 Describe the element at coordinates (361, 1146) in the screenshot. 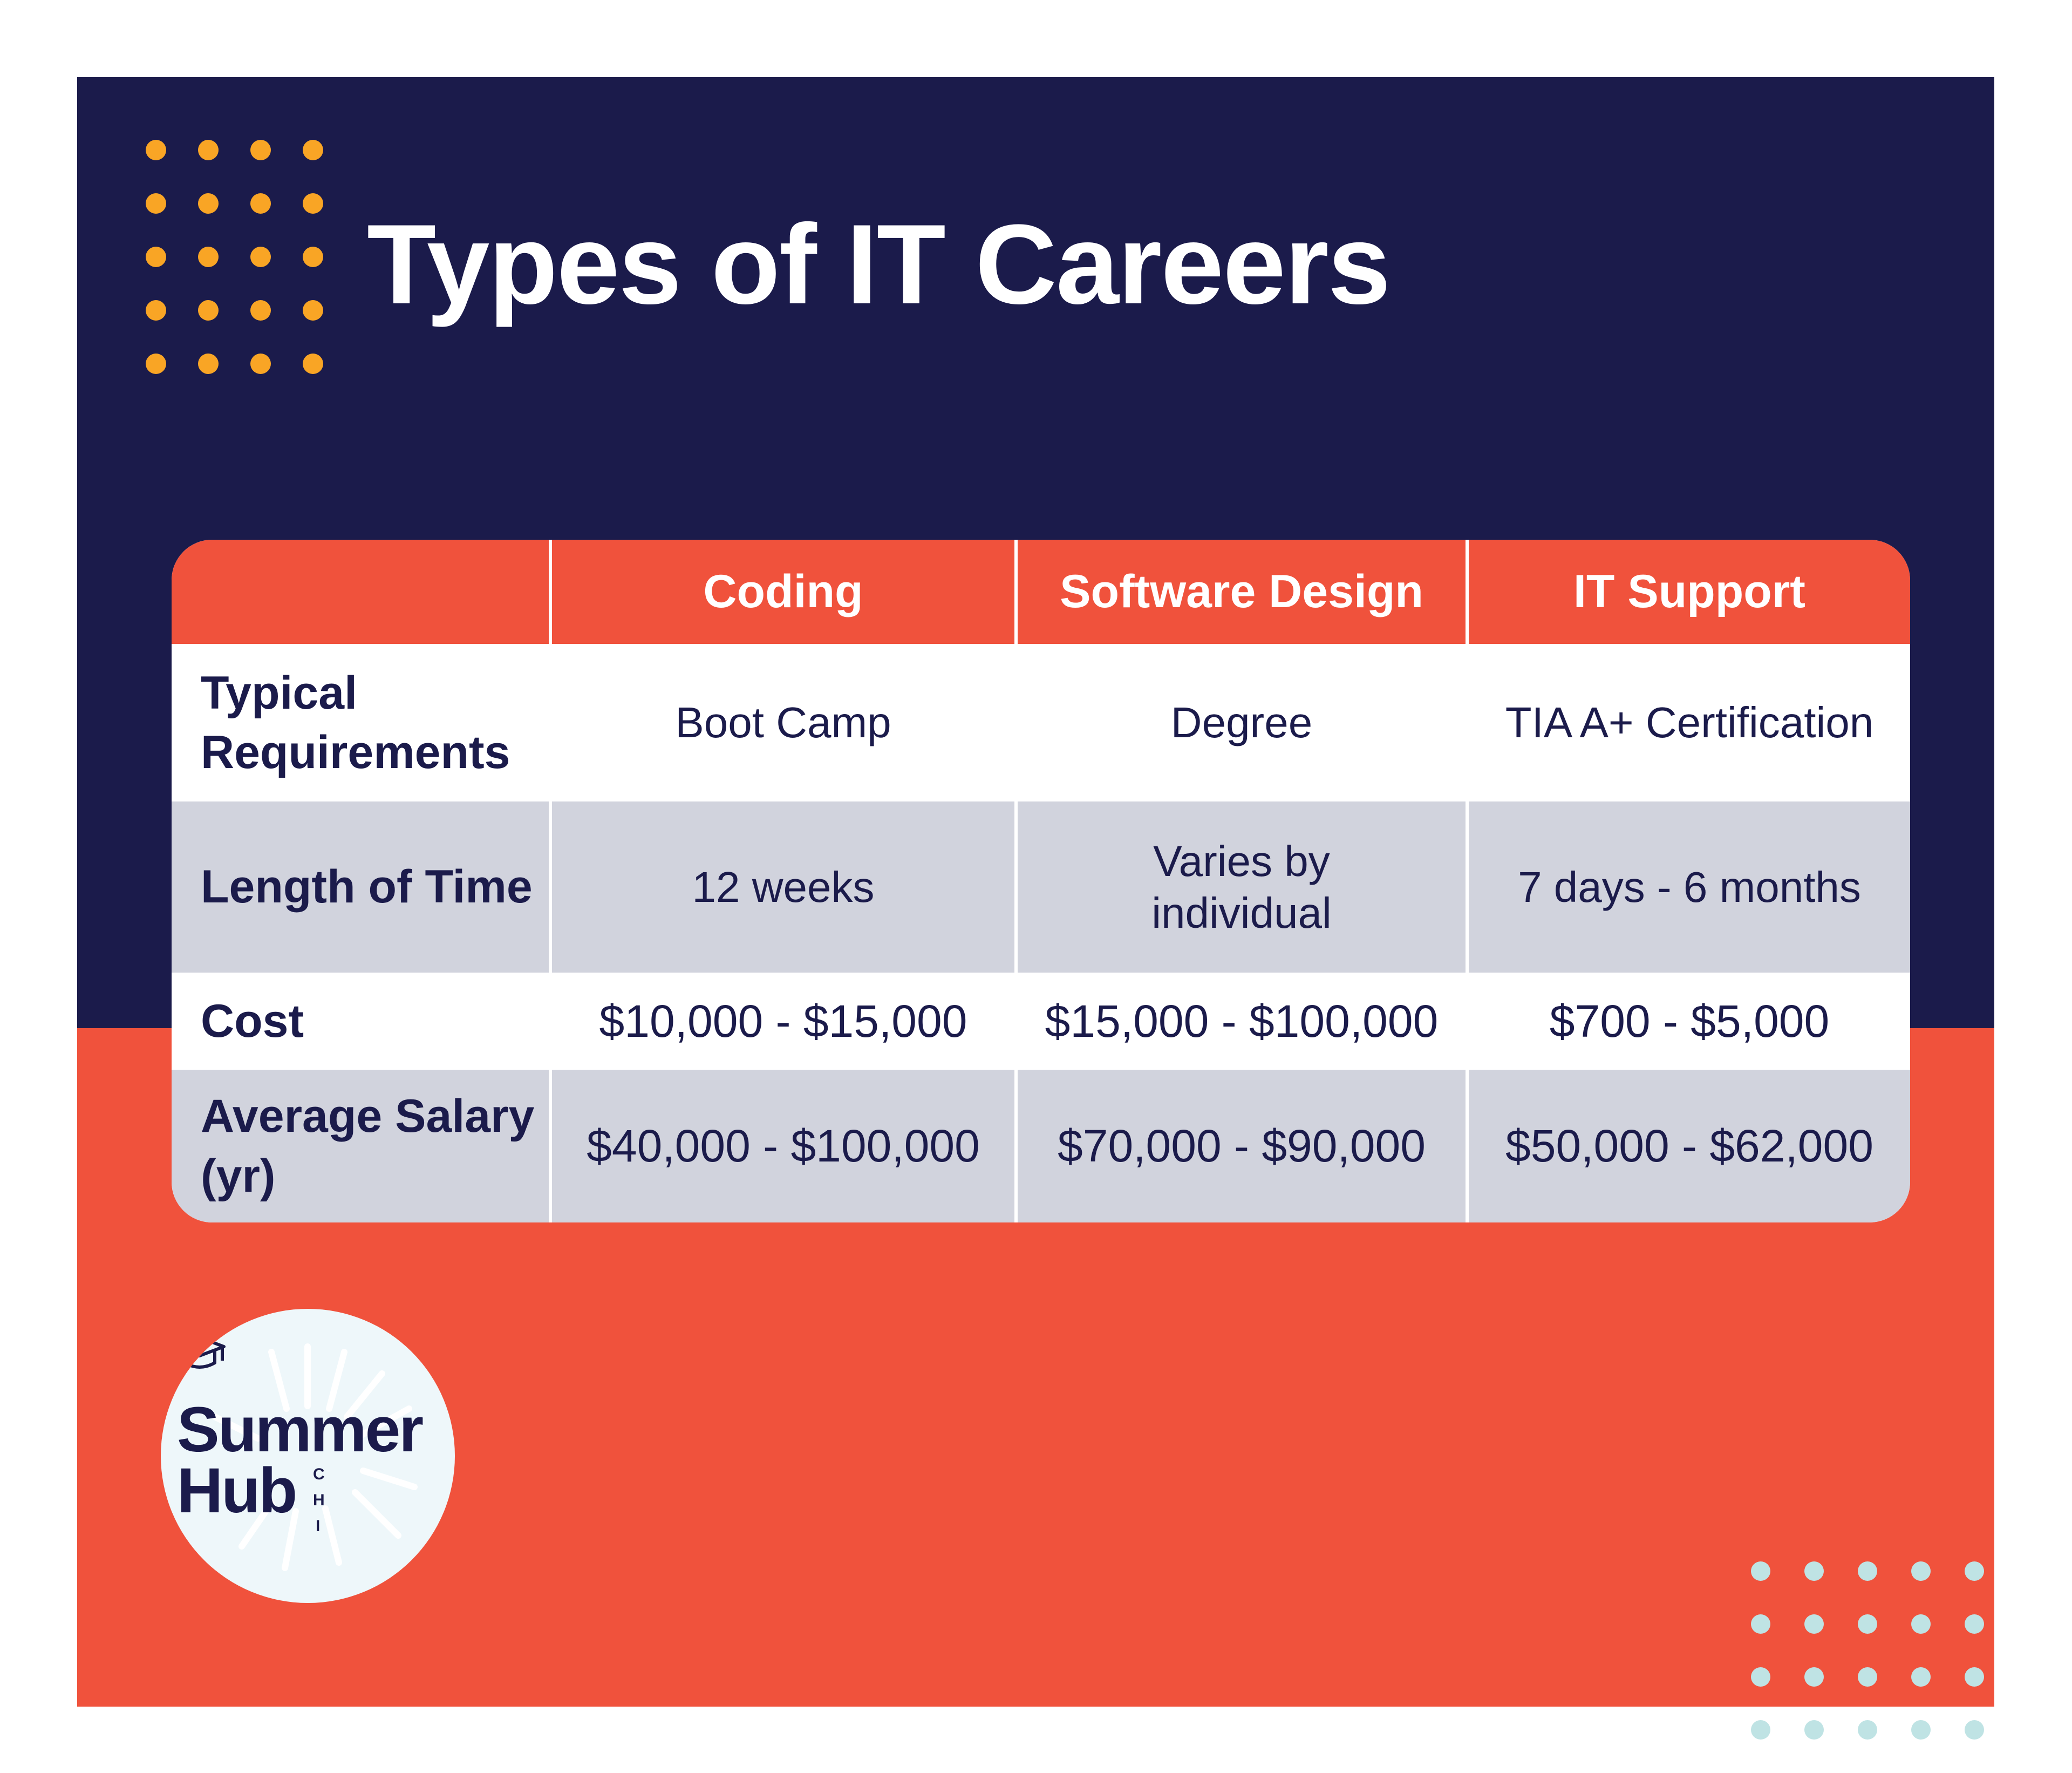

I see `row-label-average-salary: Average Salary (yr)` at that location.